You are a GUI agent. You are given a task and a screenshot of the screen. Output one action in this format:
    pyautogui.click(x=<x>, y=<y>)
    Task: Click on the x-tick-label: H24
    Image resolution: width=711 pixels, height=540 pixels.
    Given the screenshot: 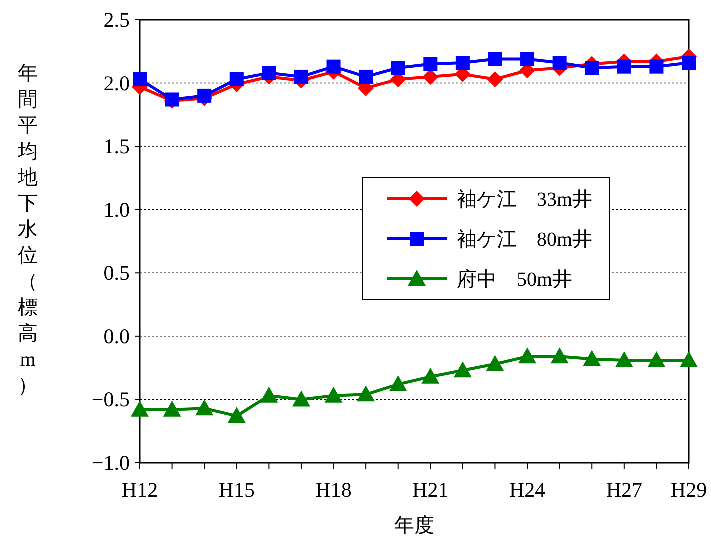 What is the action you would take?
    pyautogui.click(x=527, y=490)
    